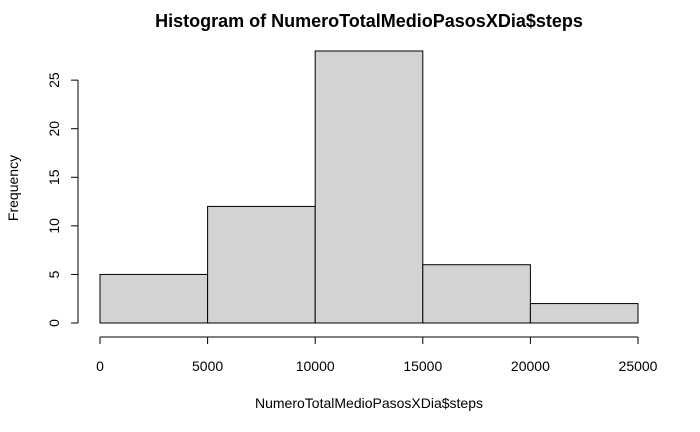 This screenshot has height=432, width=700. Describe the element at coordinates (54, 323) in the screenshot. I see `y-tick-label-0: 0` at that location.